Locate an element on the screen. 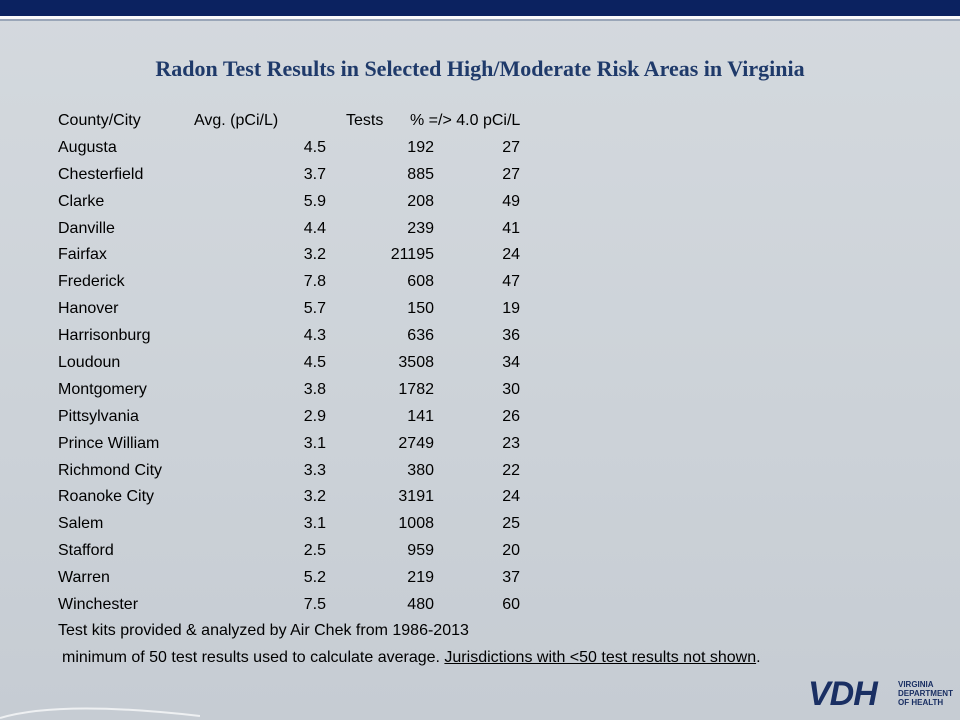  cell-average: 5.2 is located at coordinates (314, 578).